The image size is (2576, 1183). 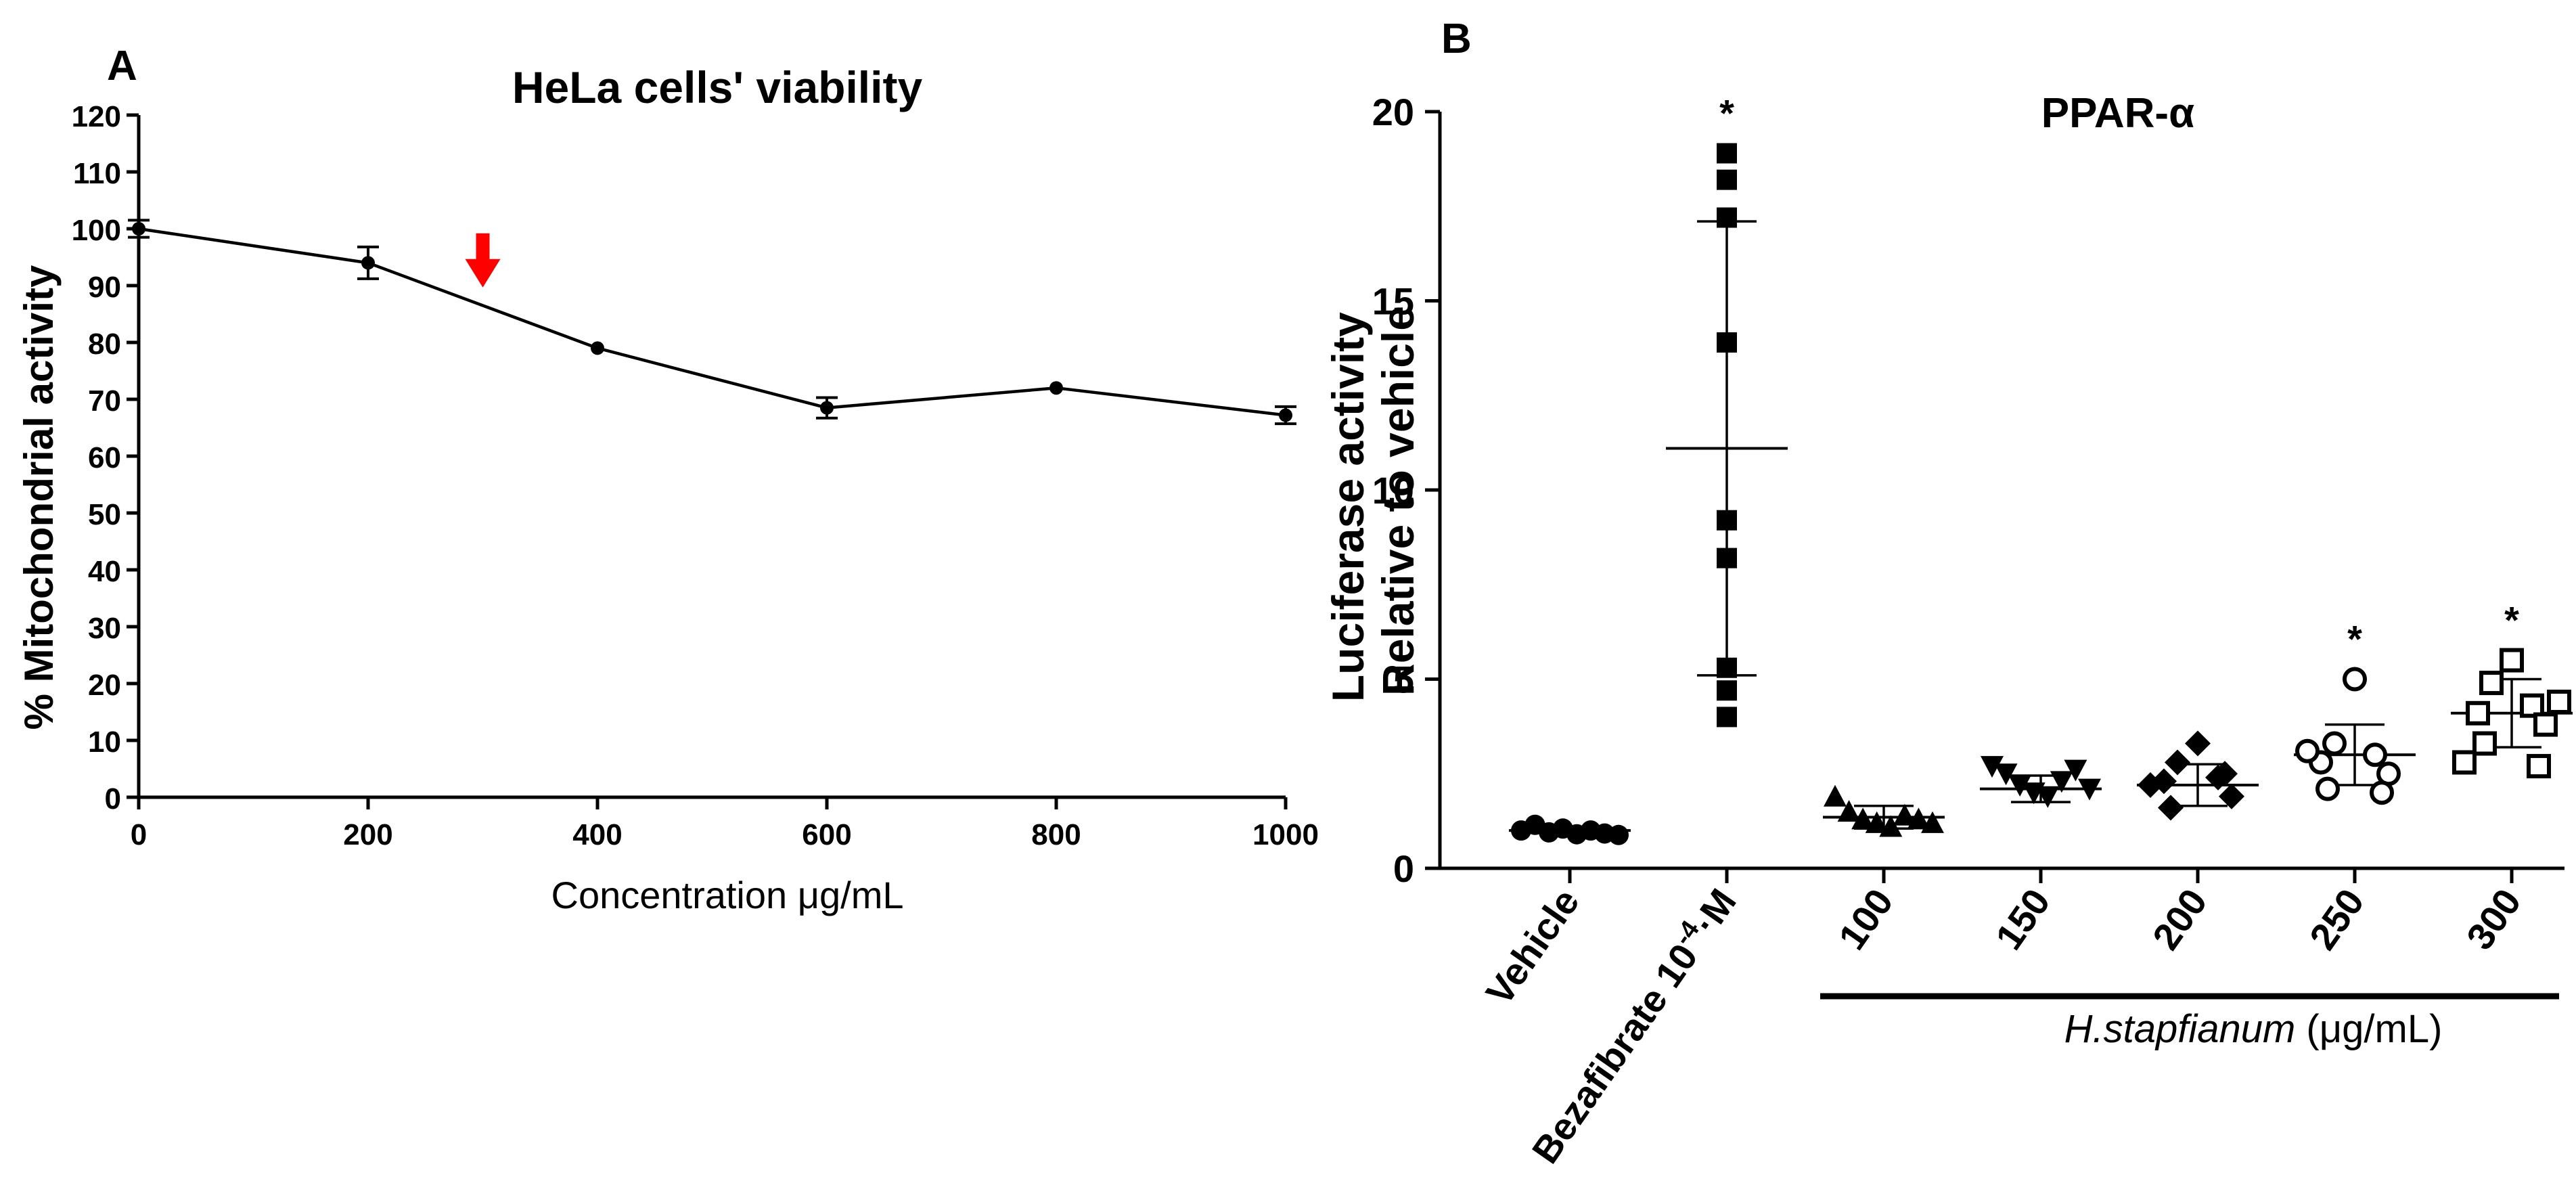 What do you see at coordinates (1393, 491) in the screenshot?
I see `panel-b-ytick-label: 10` at bounding box center [1393, 491].